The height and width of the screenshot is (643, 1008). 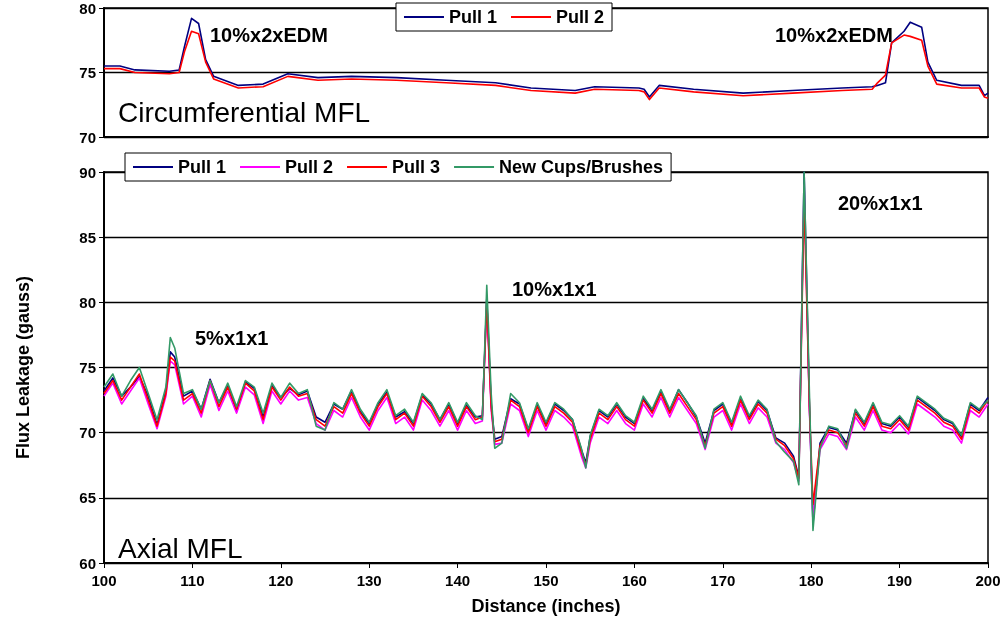 I want to click on x-tick-label: 150, so click(x=546, y=580).